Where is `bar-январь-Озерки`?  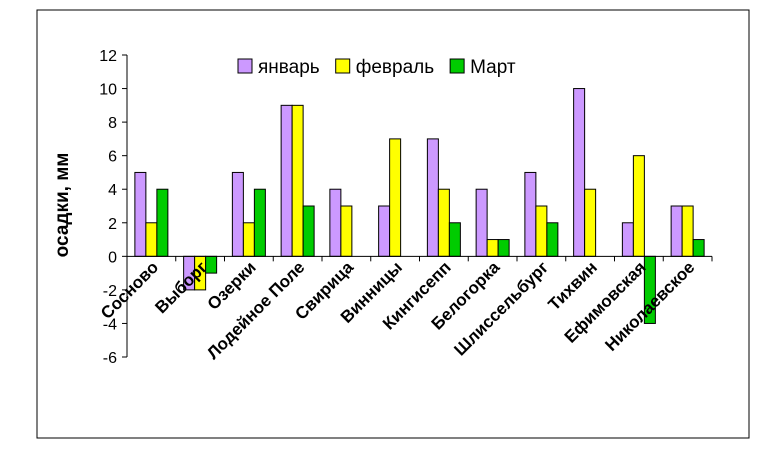 bar-январь-Озерки is located at coordinates (237, 214).